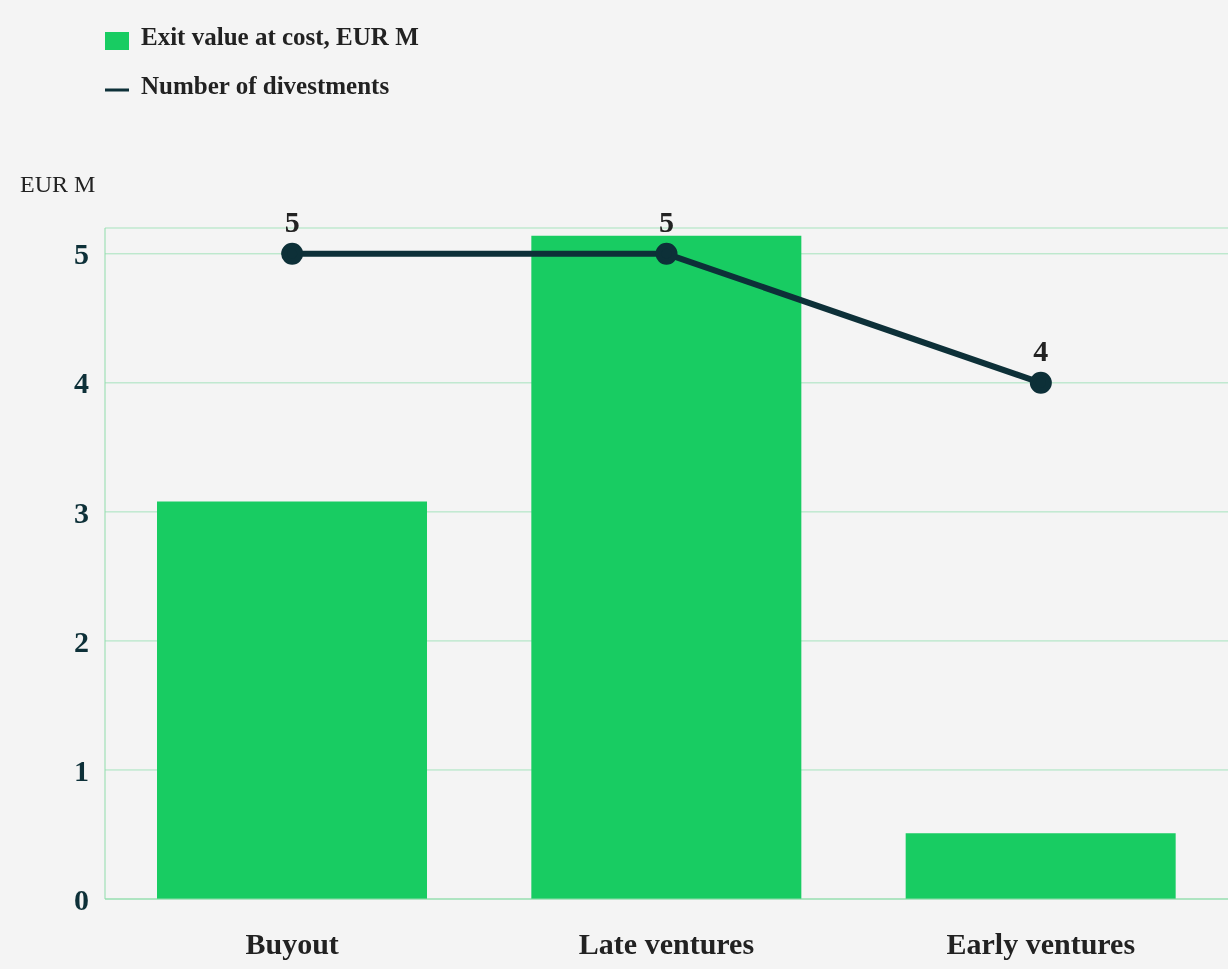 The width and height of the screenshot is (1228, 969). I want to click on y-tick-label: 4, so click(81, 383).